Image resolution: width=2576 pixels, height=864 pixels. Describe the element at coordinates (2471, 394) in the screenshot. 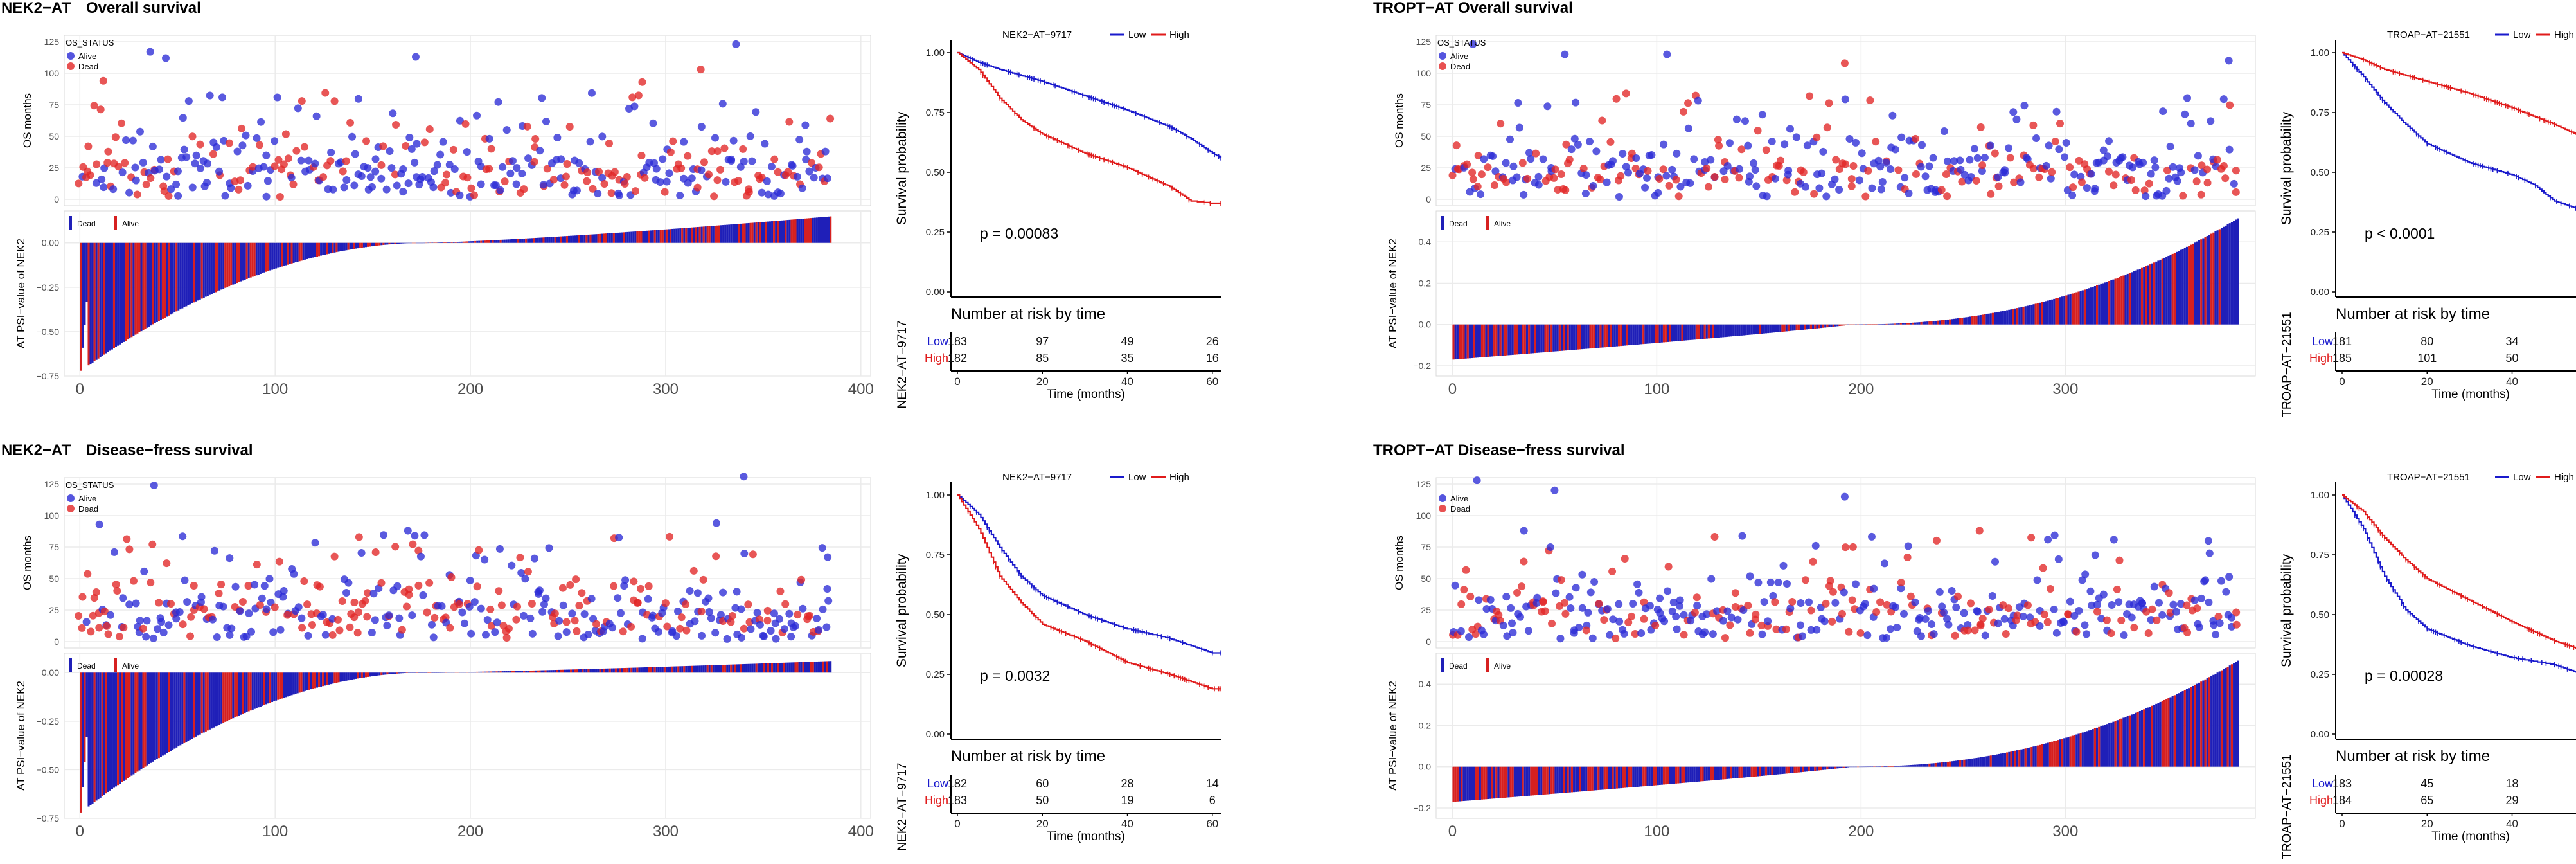

I see `risk-x-axis-label: Time (months)` at that location.